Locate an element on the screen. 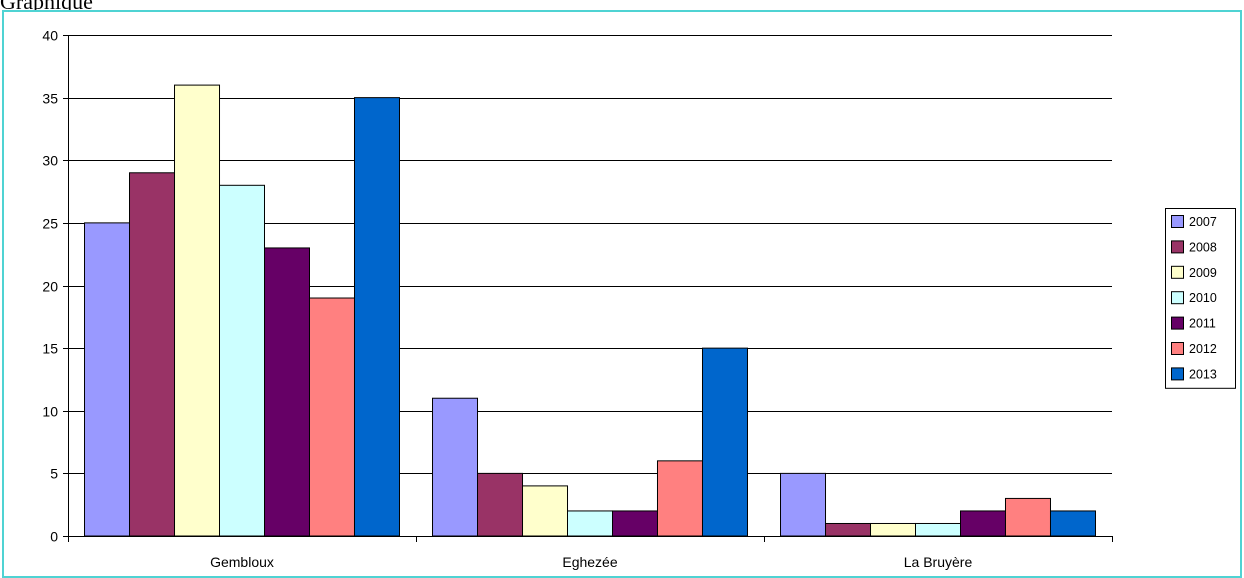 The image size is (1244, 578). legend-label: 2013 is located at coordinates (1203, 374).